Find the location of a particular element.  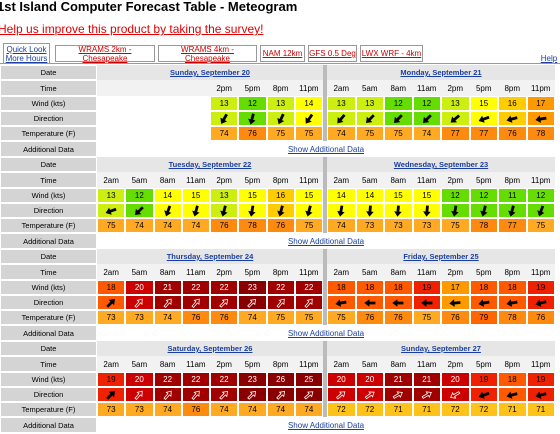

tab: LWX WRF - 4km is located at coordinates (391, 53).